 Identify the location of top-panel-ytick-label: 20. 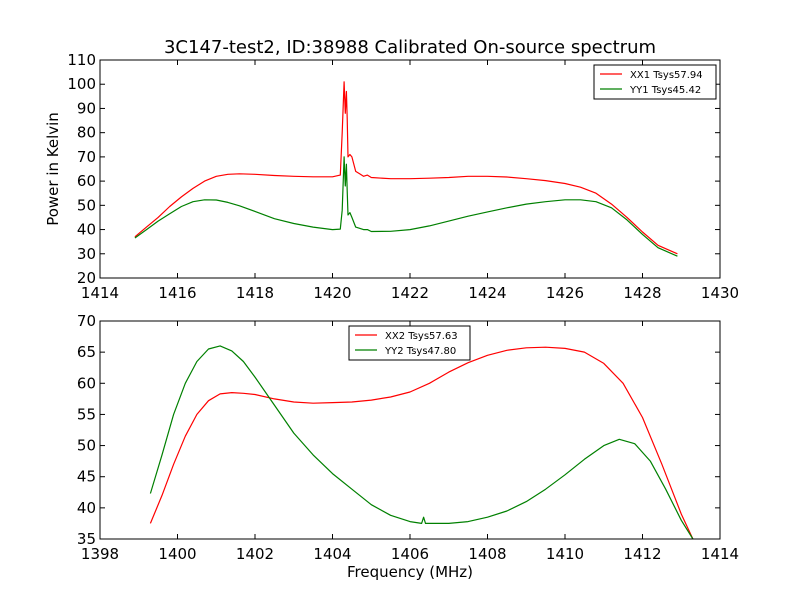
(86, 278).